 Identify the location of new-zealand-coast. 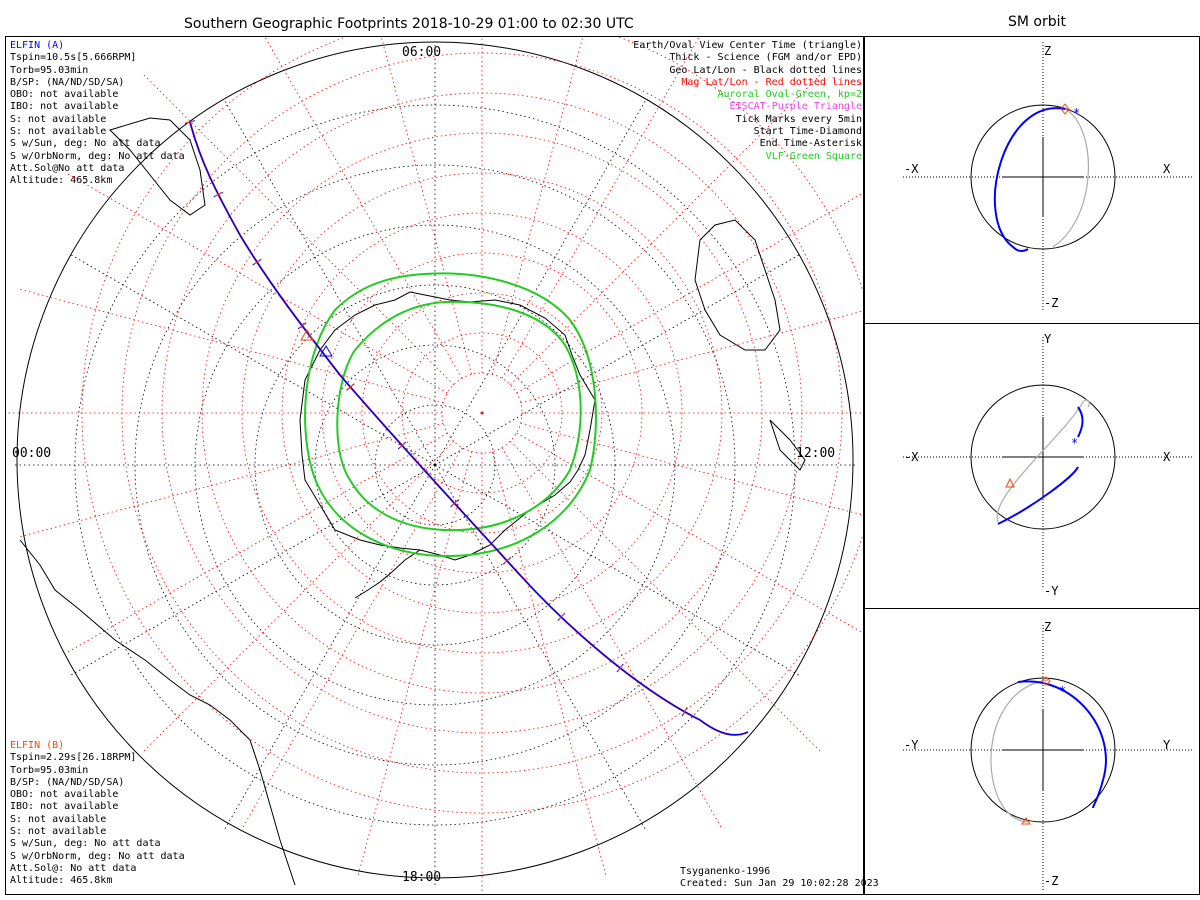
(787, 445).